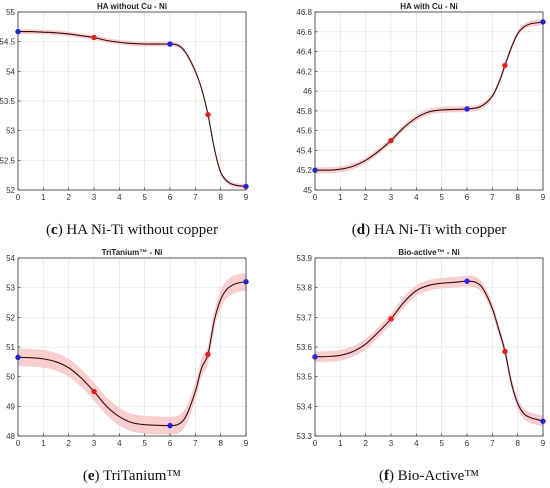  What do you see at coordinates (10, 377) in the screenshot?
I see `y-tick-label: 50` at bounding box center [10, 377].